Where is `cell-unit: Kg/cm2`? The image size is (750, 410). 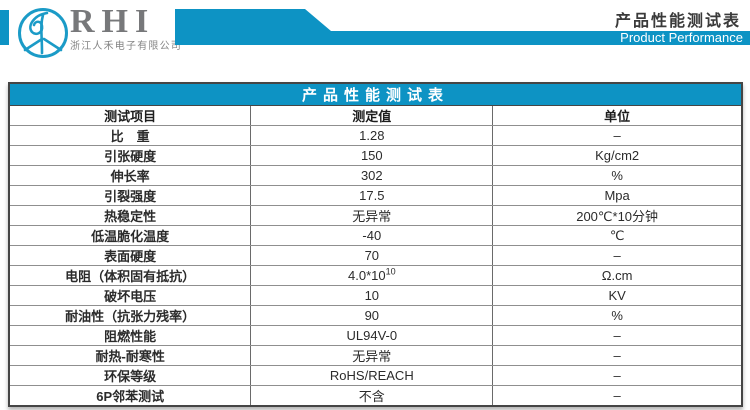
cell-unit: Kg/cm2 is located at coordinates (617, 155).